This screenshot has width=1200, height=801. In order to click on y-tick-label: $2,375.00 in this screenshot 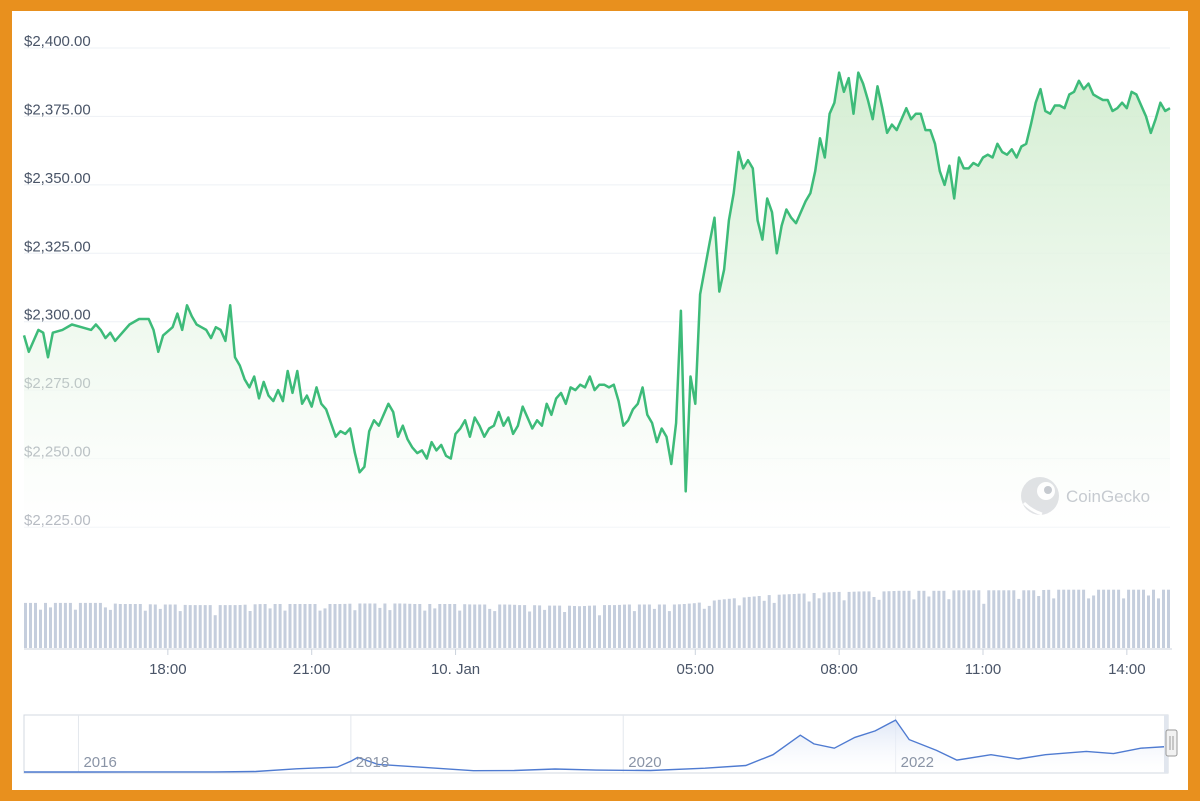, I will do `click(57, 109)`.